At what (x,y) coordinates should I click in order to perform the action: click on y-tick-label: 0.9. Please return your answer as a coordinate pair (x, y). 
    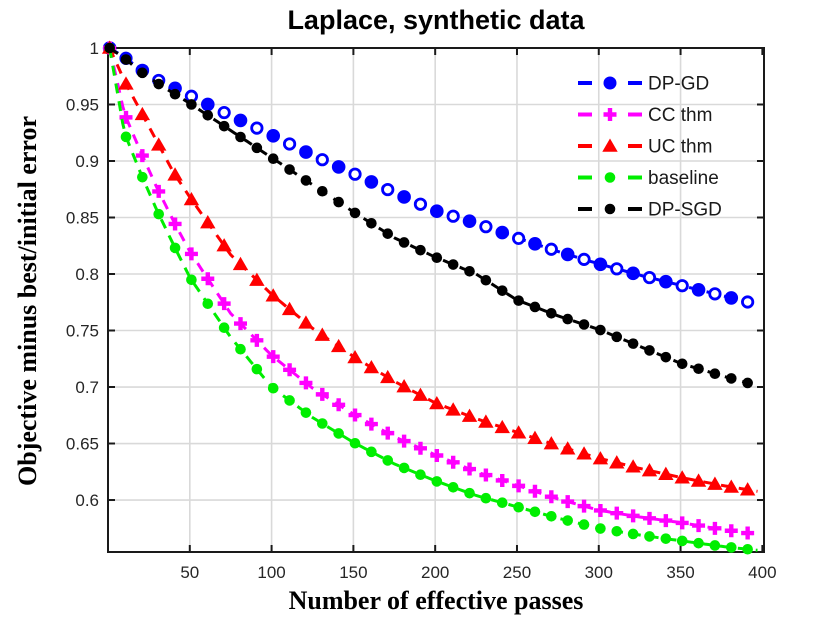
    Looking at the image, I should click on (87, 161).